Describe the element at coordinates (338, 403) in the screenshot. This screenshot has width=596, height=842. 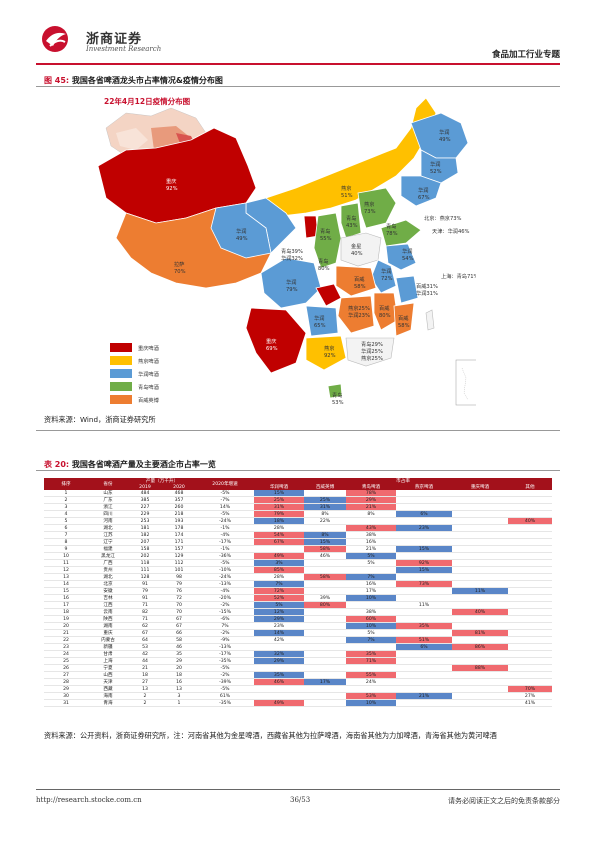
I see `svg-text: 53%` at that location.